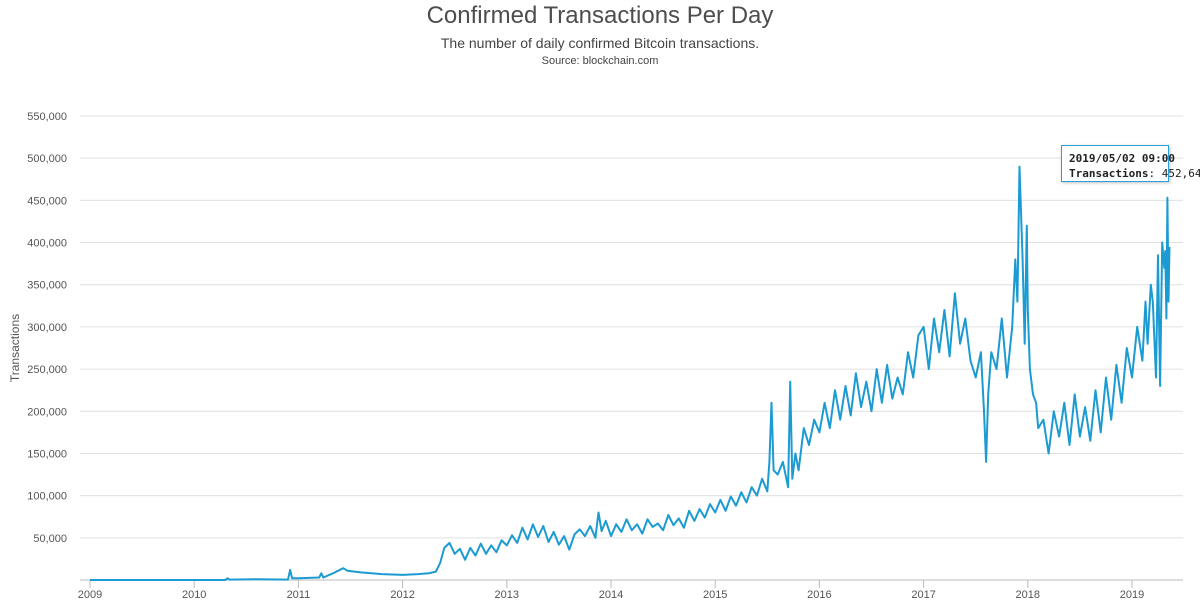 Image resolution: width=1200 pixels, height=604 pixels. I want to click on y-tick-label: 150,000, so click(47, 454).